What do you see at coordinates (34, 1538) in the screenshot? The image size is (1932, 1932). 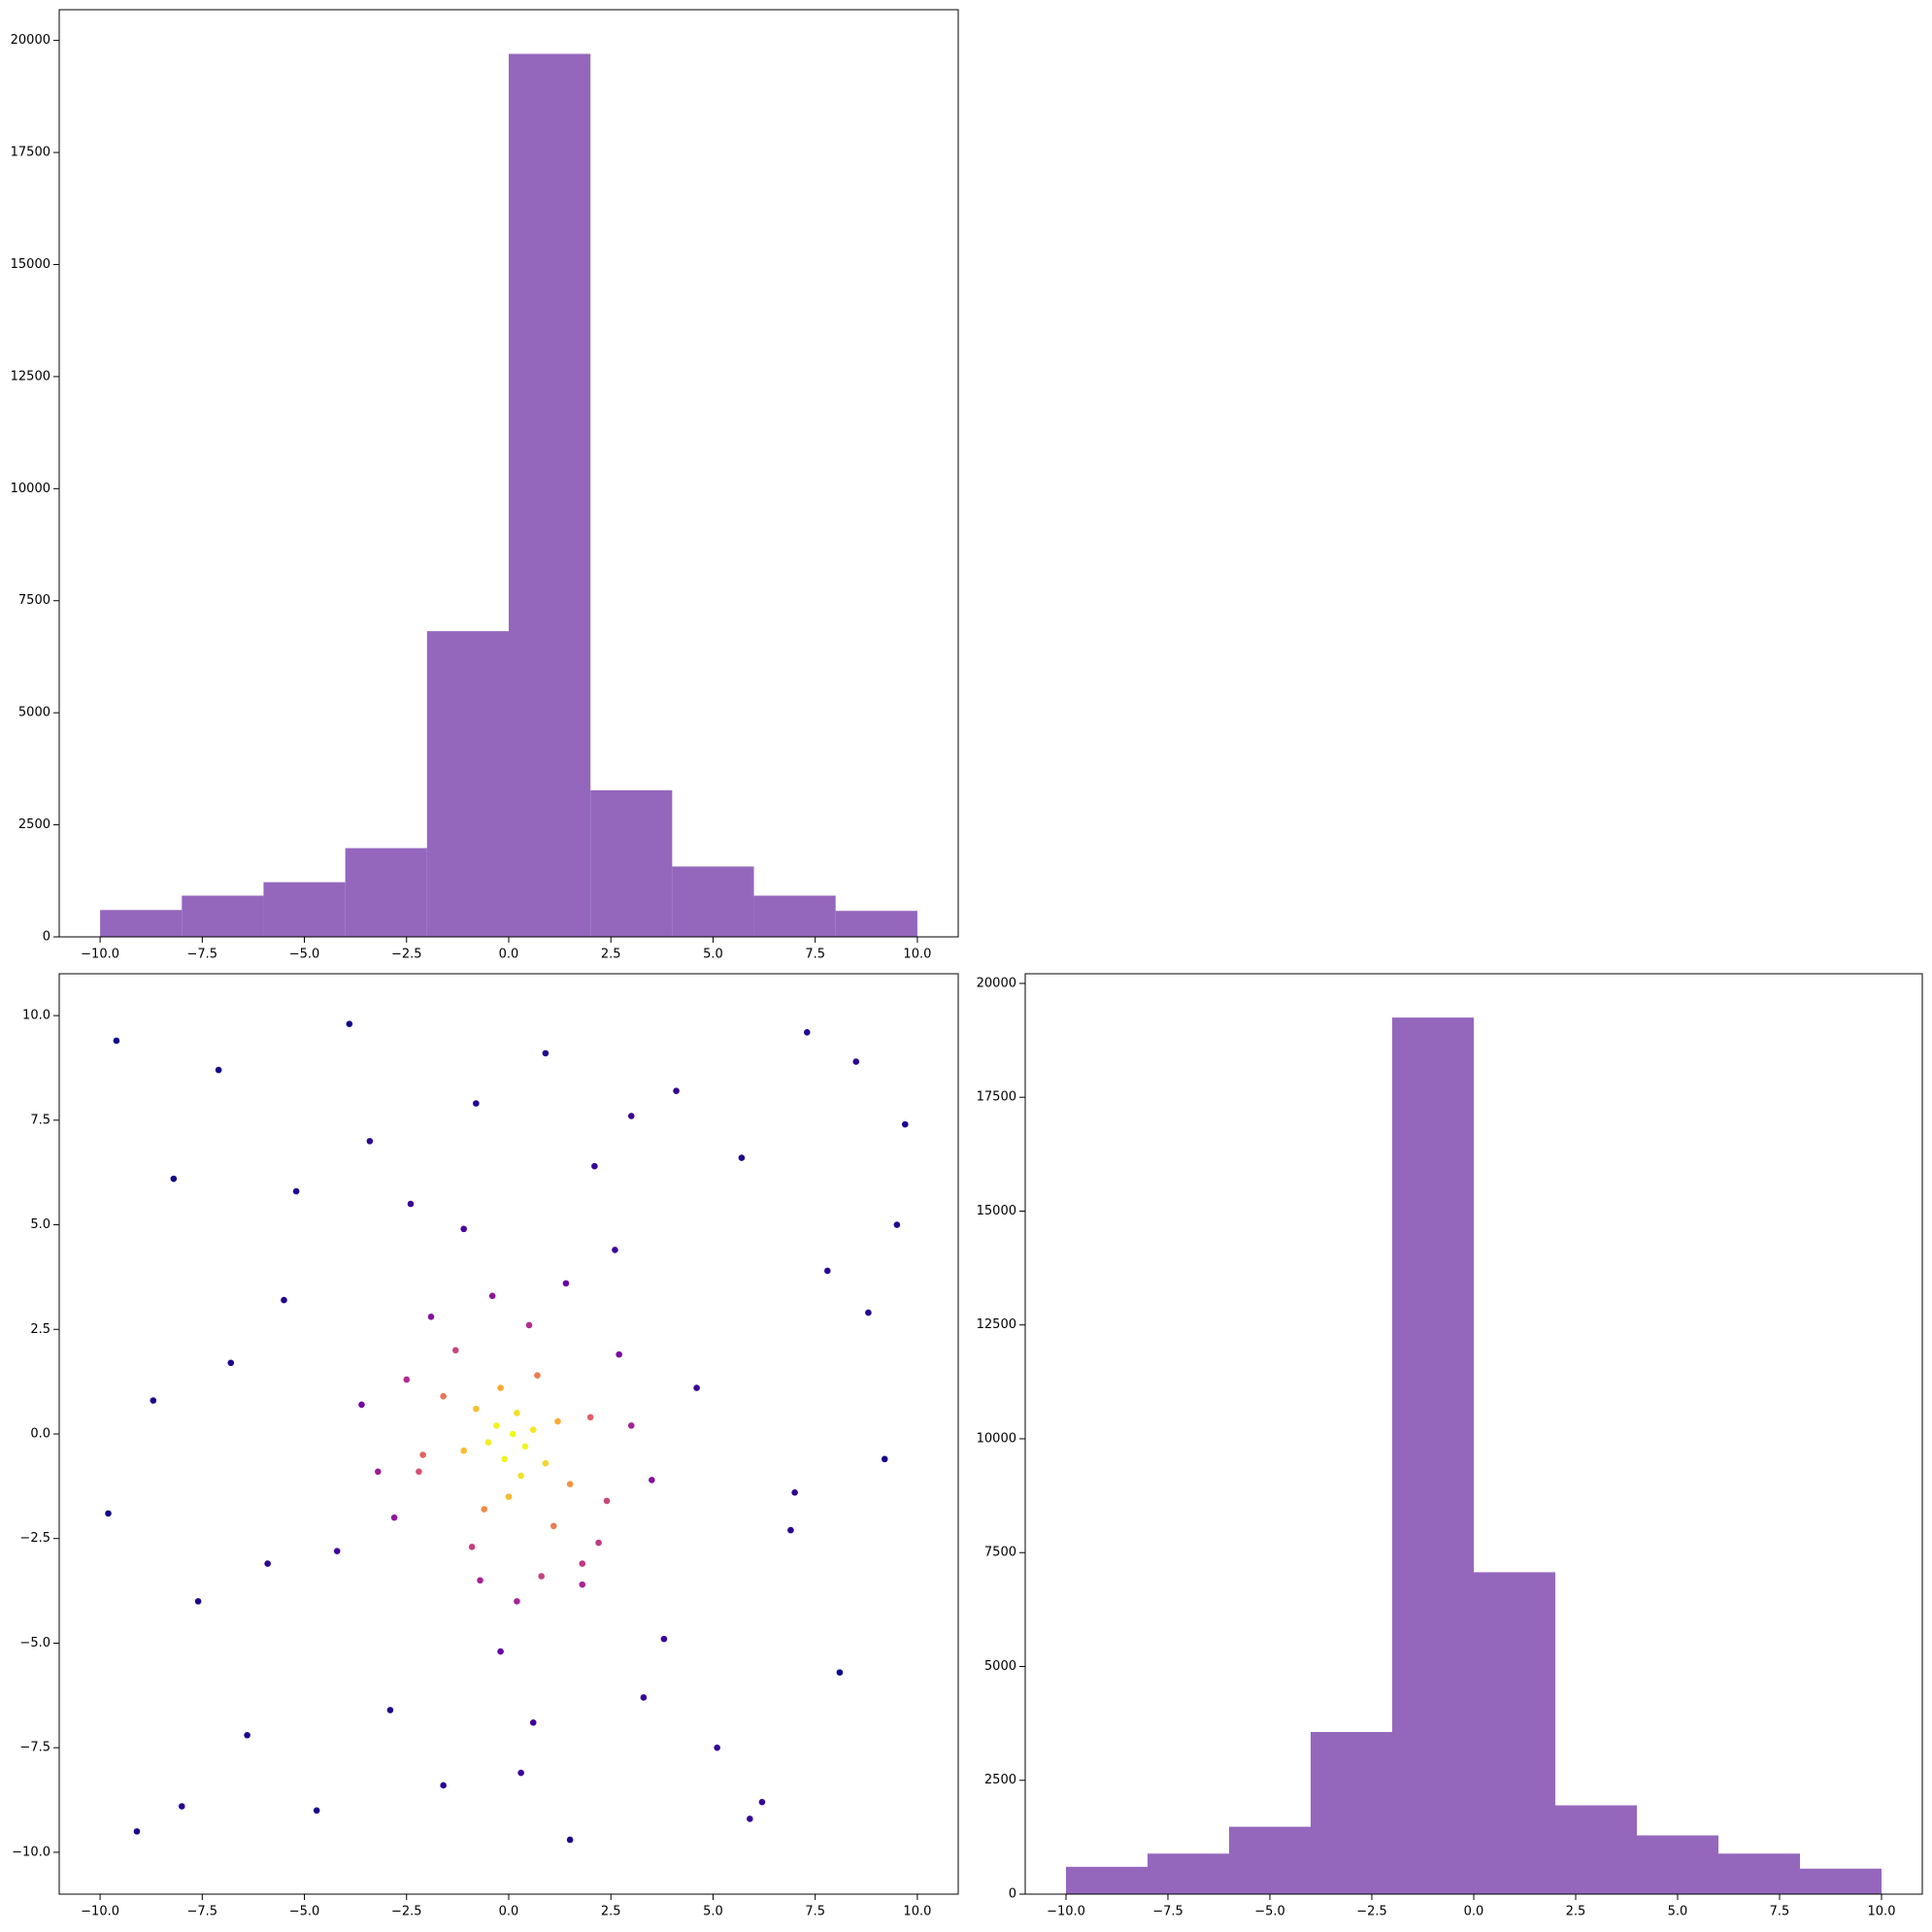 I see `y-tick-label: −2.5` at bounding box center [34, 1538].